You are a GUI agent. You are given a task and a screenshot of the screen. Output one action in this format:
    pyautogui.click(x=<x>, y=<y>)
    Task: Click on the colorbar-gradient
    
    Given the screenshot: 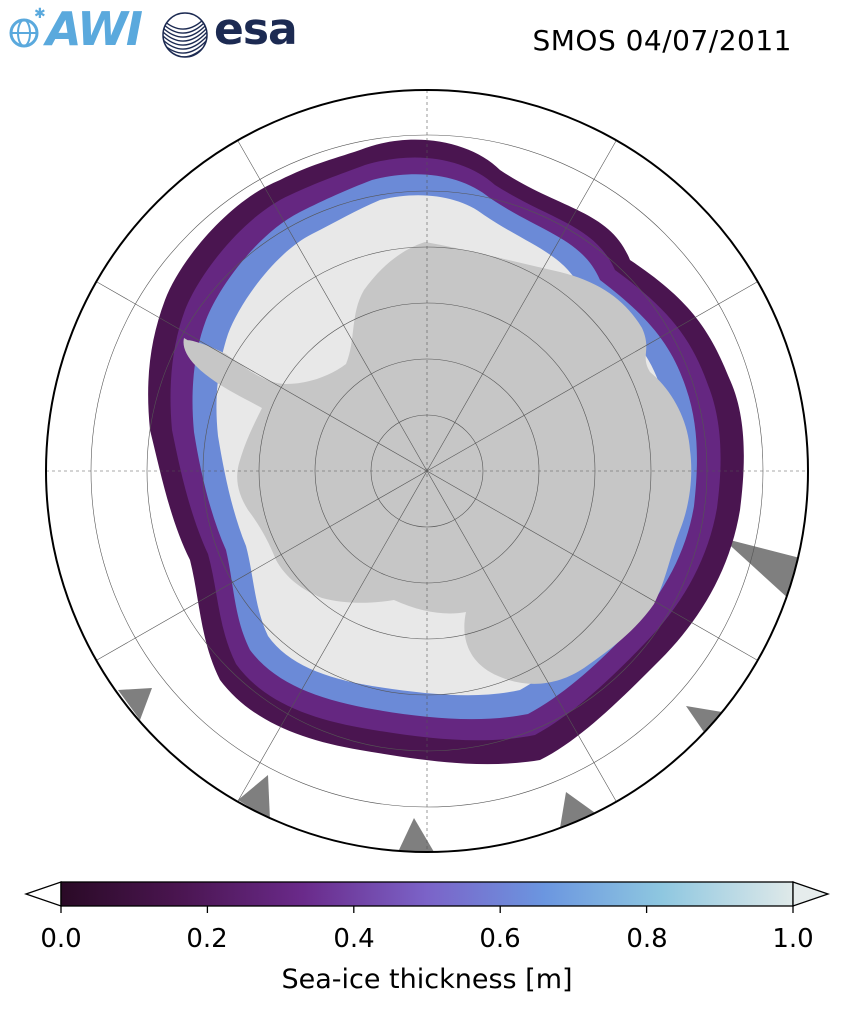 What is the action you would take?
    pyautogui.click(x=427, y=894)
    